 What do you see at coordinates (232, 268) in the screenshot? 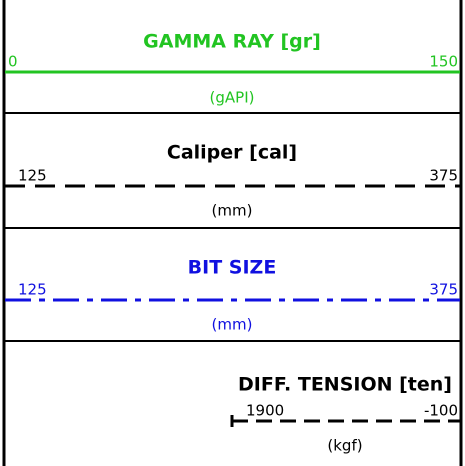
I see `track-title: BIT SIZE` at bounding box center [232, 268].